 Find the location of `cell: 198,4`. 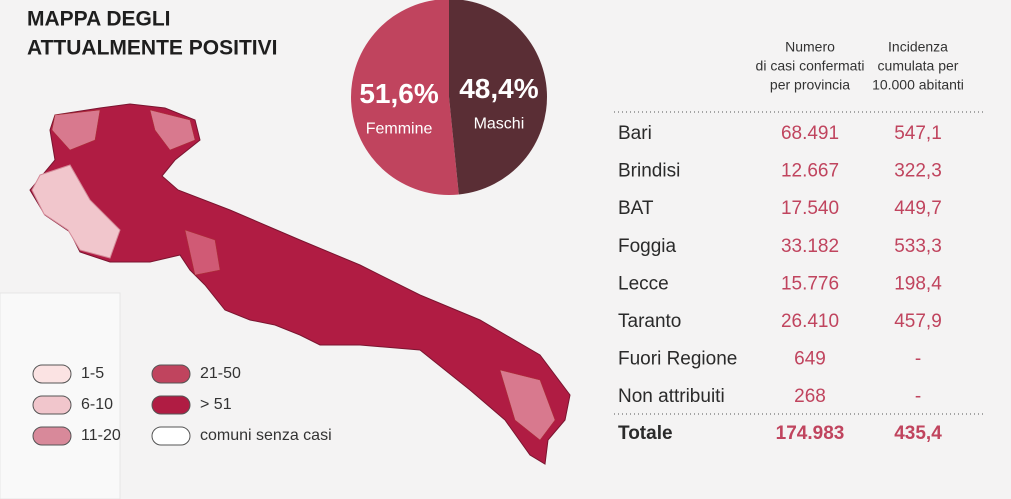

cell: 198,4 is located at coordinates (918, 283).